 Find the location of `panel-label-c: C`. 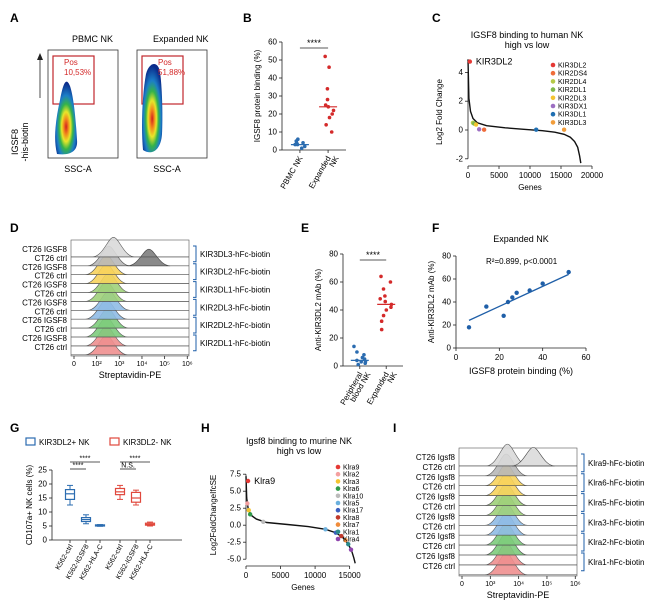

panel-label-c: C is located at coordinates (436, 18).